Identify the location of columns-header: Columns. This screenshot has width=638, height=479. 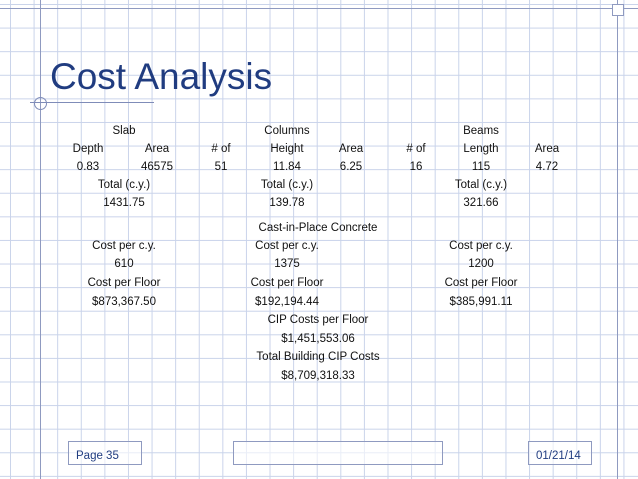
(287, 131).